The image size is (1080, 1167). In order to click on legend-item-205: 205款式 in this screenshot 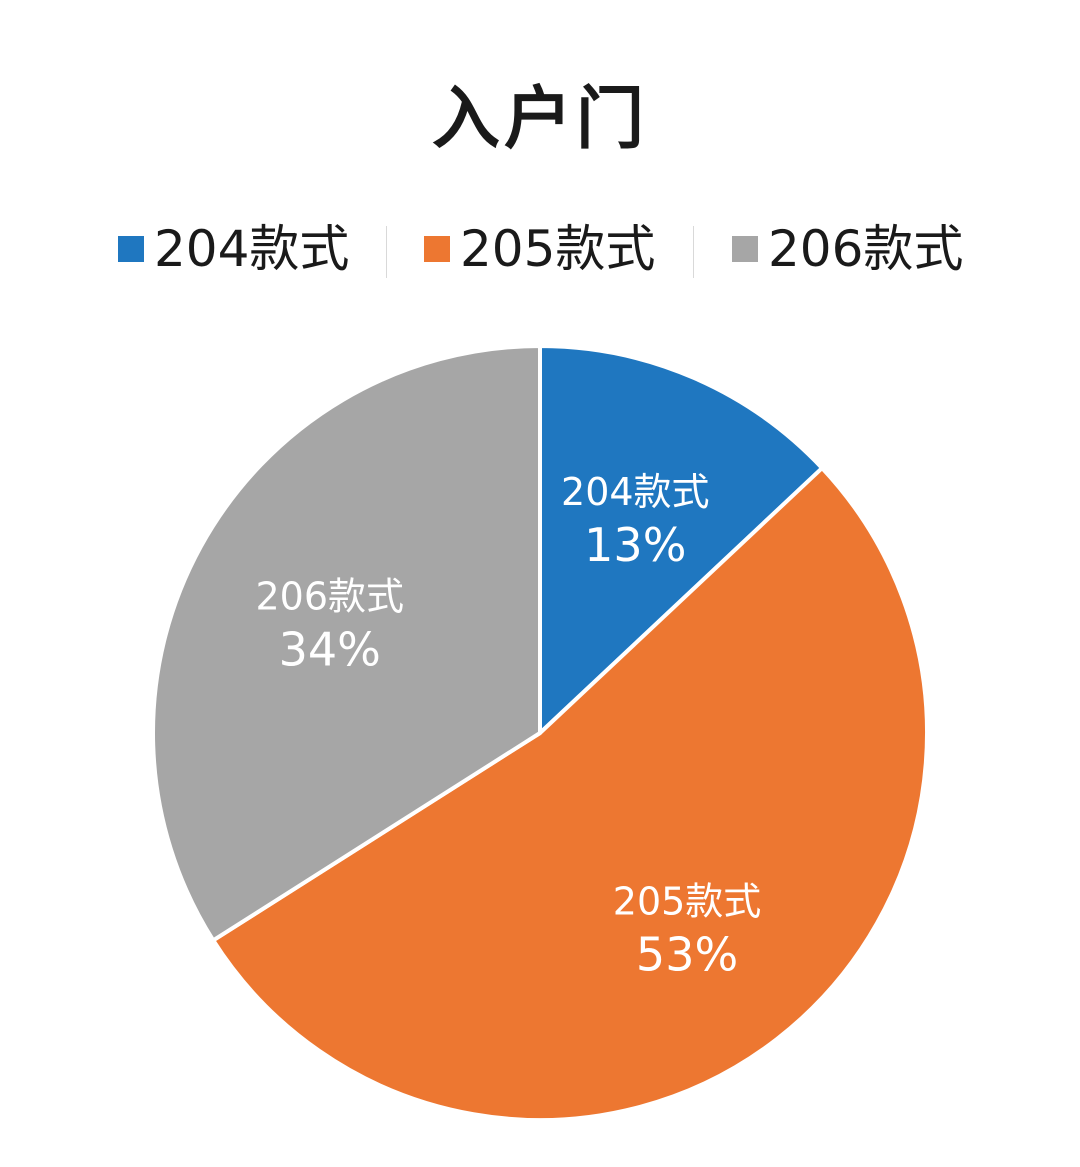, I will do `click(539, 249)`.